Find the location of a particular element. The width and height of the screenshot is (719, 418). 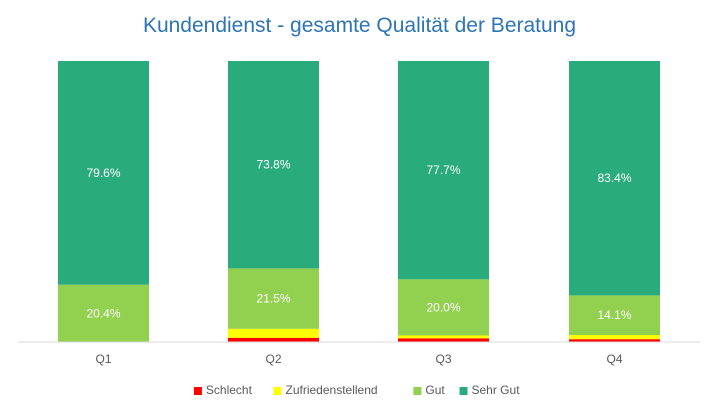

data-label-sehr-gut-q3: 77.7% is located at coordinates (443, 170).